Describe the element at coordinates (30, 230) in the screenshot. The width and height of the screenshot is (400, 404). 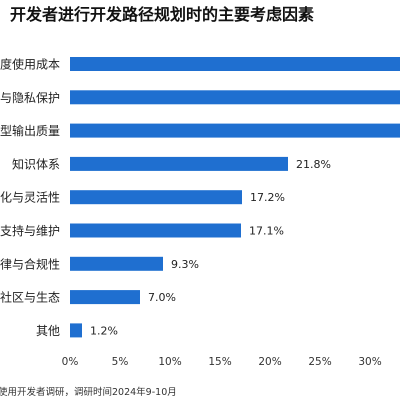
I see `category-label: 支持与维护` at that location.